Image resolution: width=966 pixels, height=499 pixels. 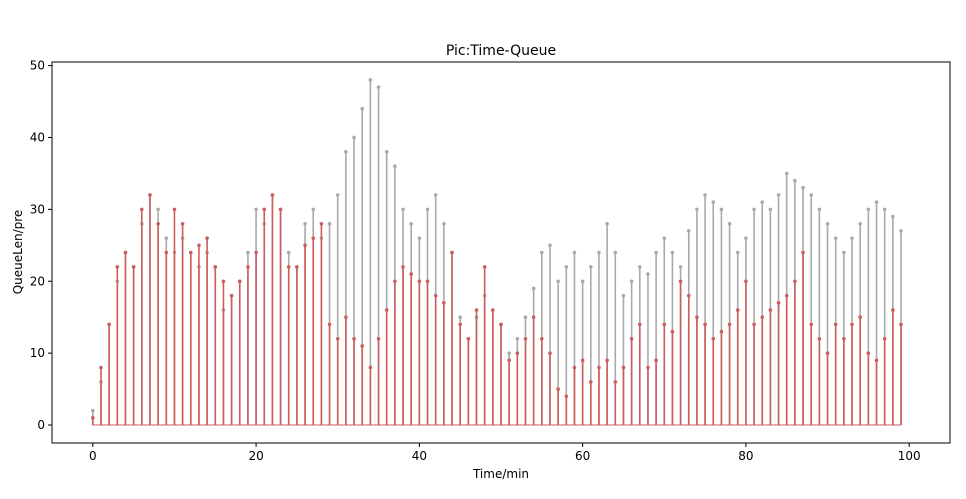 What do you see at coordinates (505, 453) in the screenshot?
I see `x-axis: 0 20 40 60 80 100` at bounding box center [505, 453].